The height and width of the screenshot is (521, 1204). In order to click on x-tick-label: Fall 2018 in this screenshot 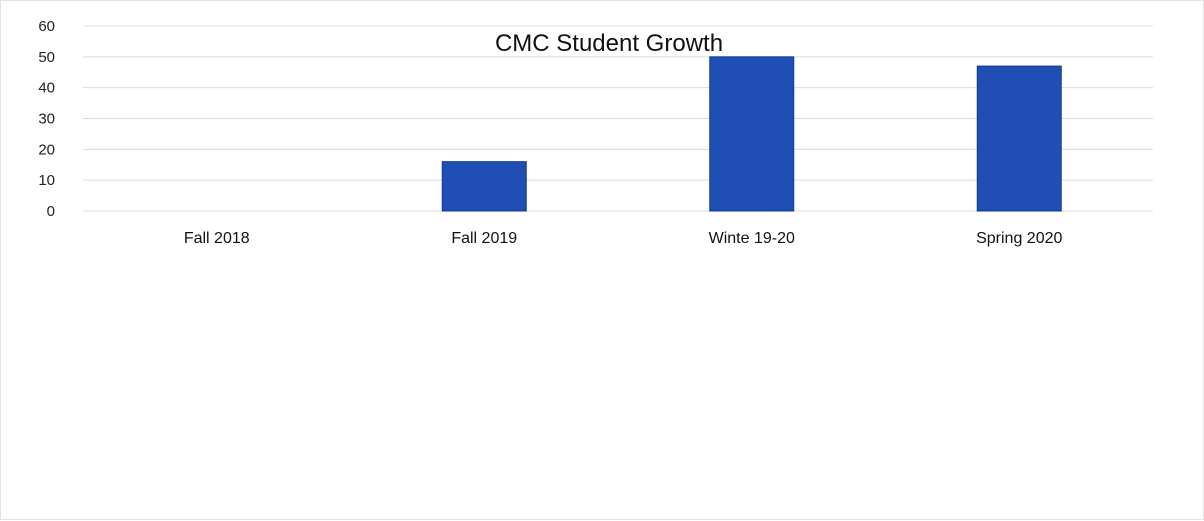, I will do `click(217, 238)`.